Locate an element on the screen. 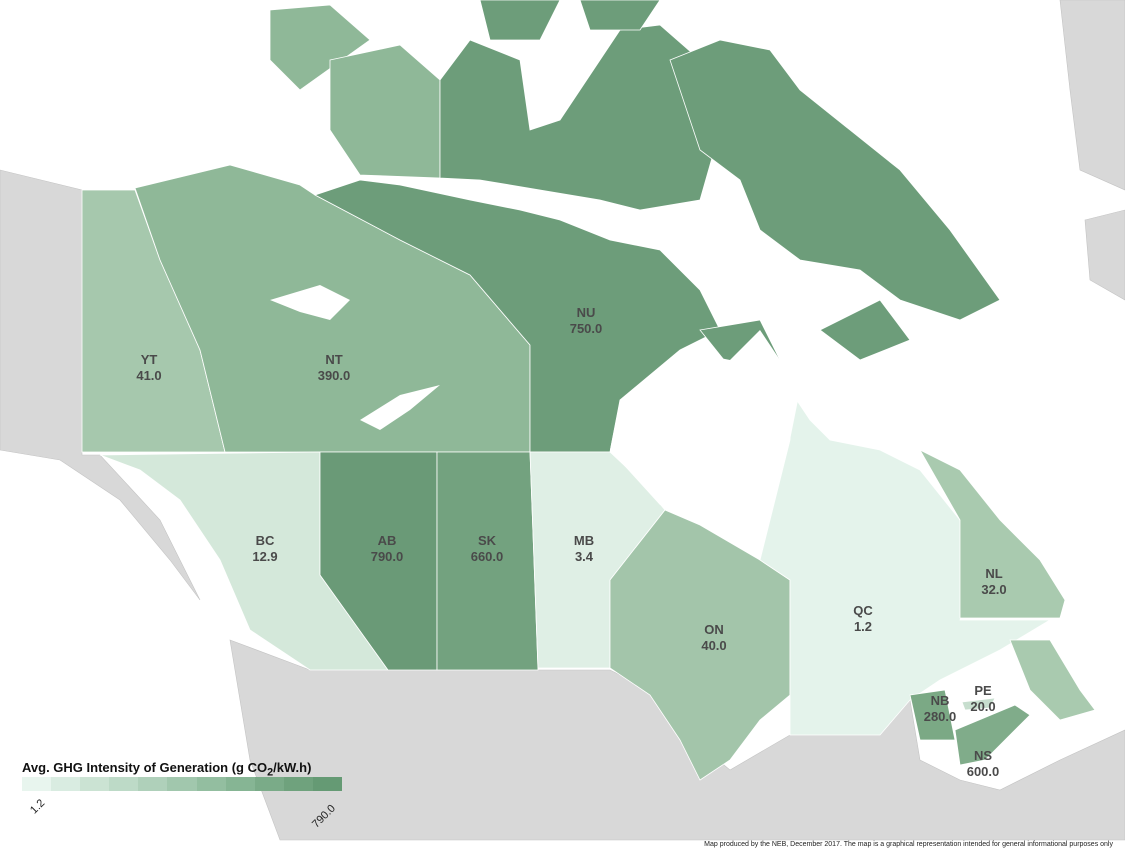 This screenshot has width=1125, height=855. great-bear-lake is located at coordinates (310, 302).